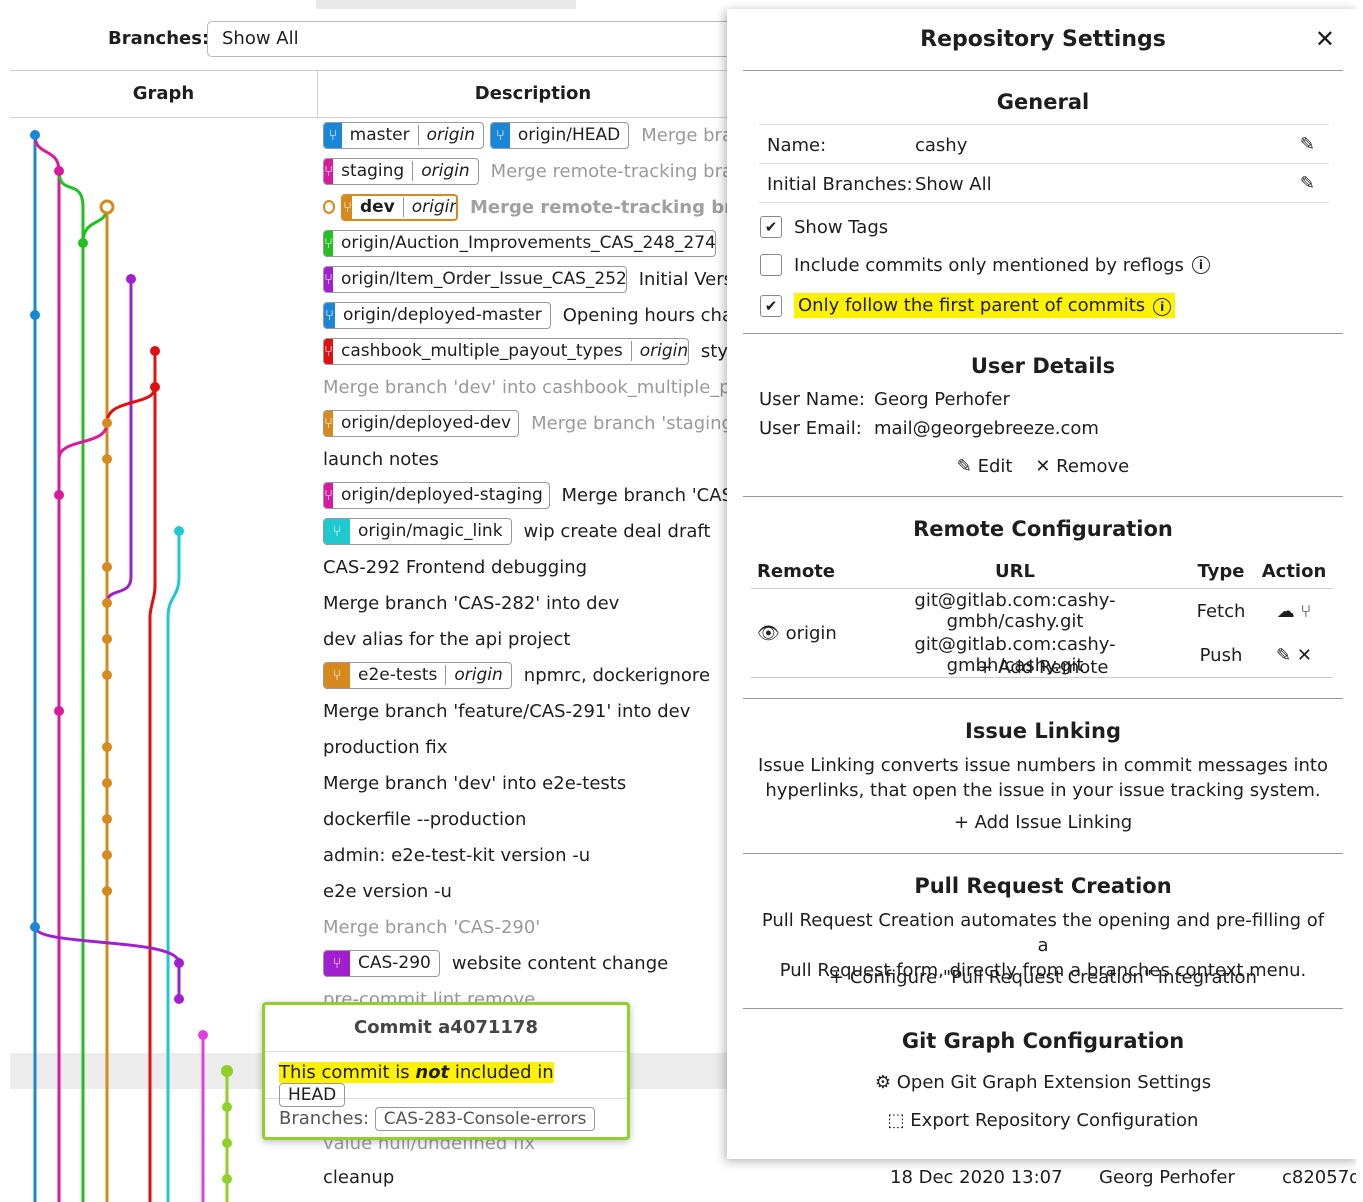 The height and width of the screenshot is (1202, 1363). Describe the element at coordinates (507, 711) in the screenshot. I see `commit-message: Merge branch 'feature/CAS-291' into dev` at that location.